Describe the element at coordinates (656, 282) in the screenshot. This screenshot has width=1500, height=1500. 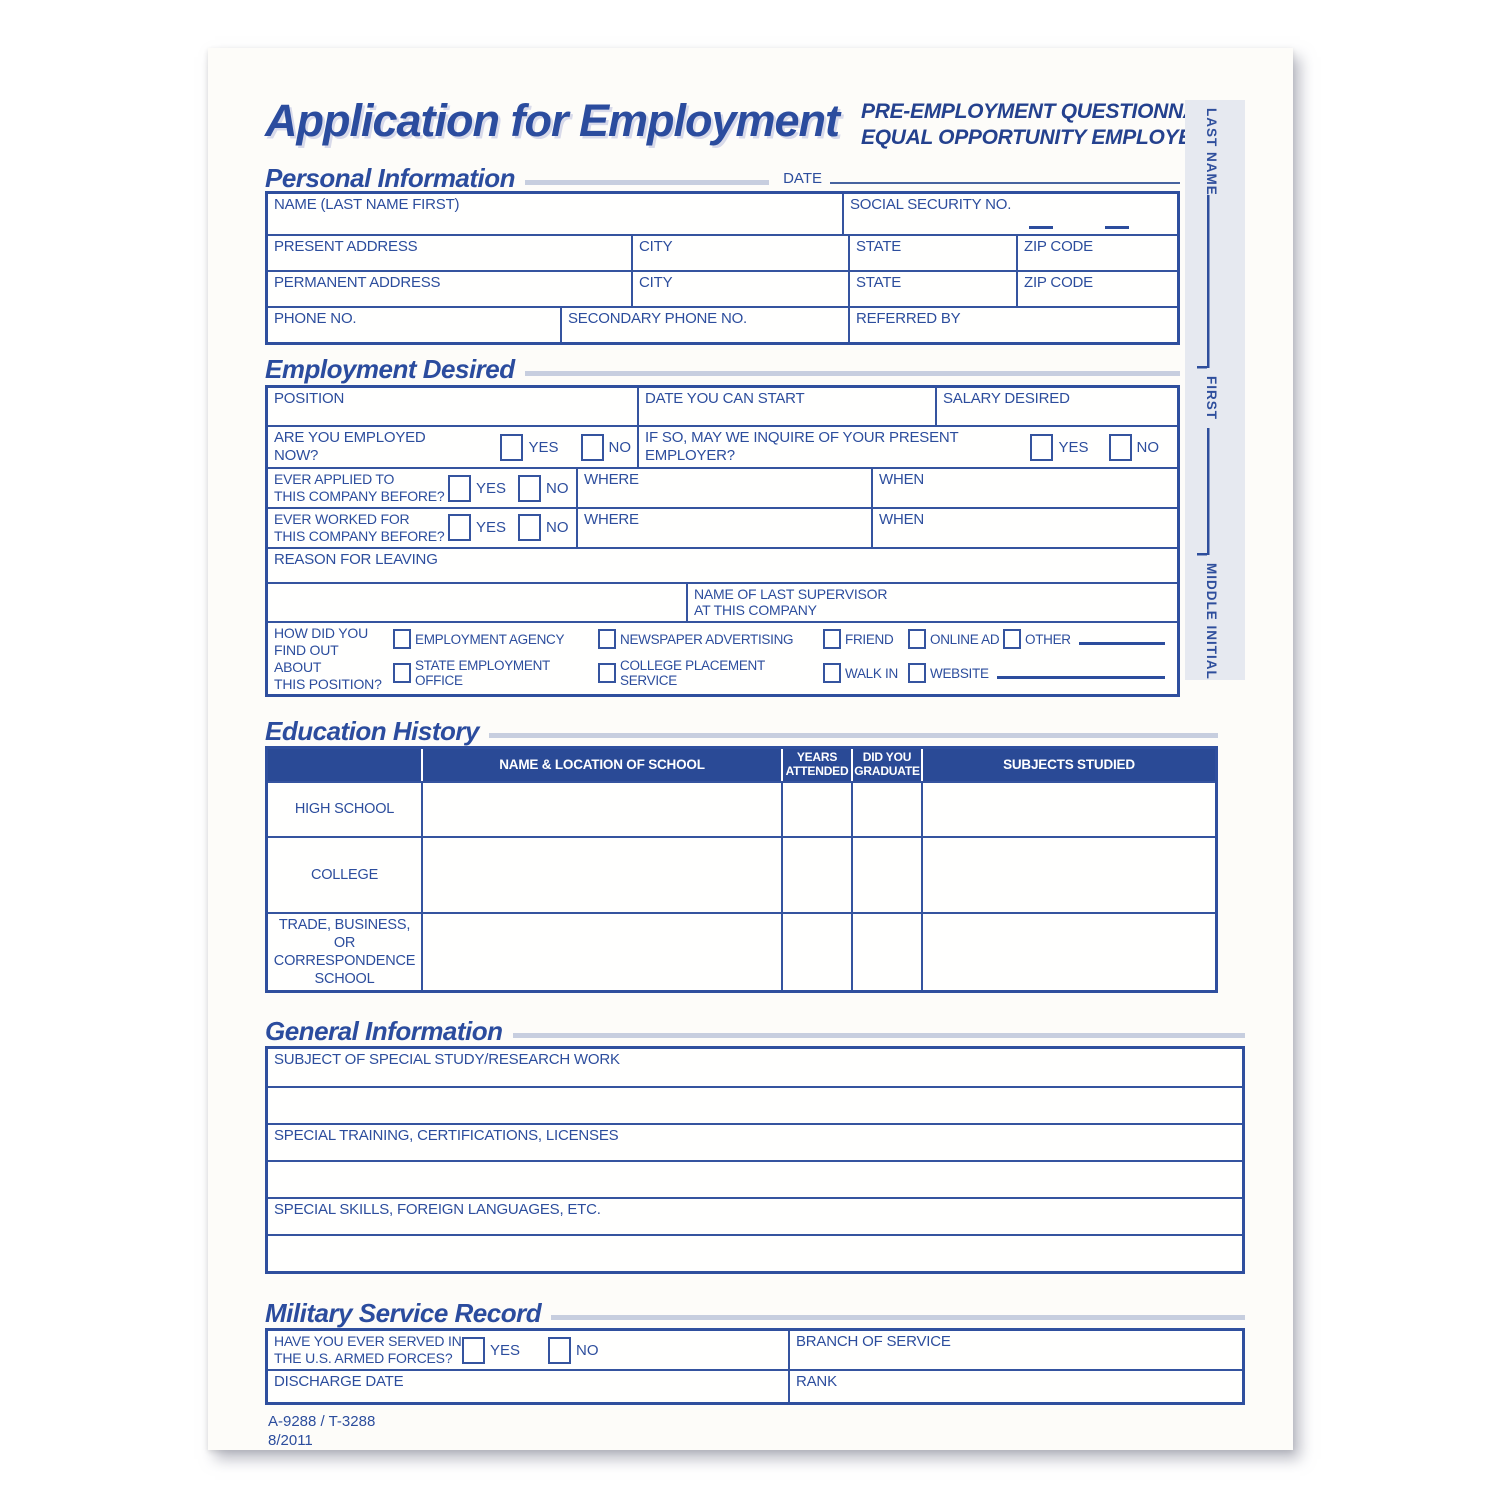
I see `city-label: CITY` at that location.